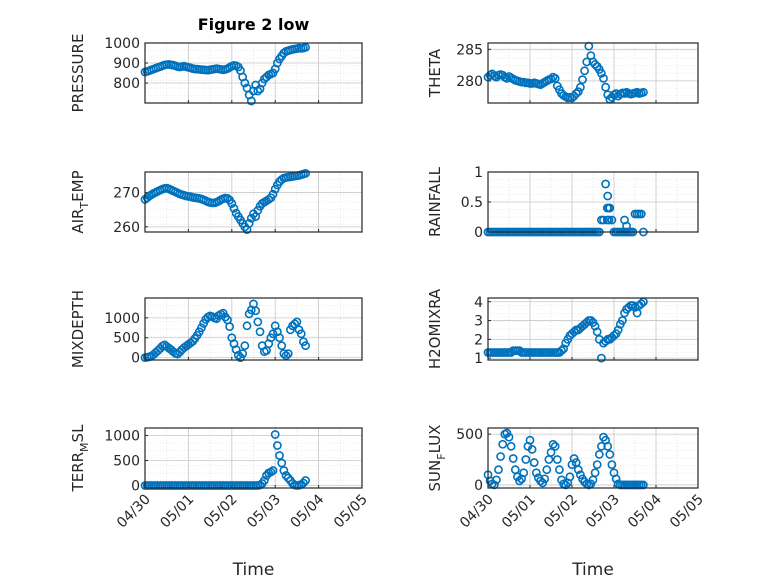 The width and height of the screenshot is (778, 583). I want to click on subplot-2: 280 285 THETA, so click(562, 72).